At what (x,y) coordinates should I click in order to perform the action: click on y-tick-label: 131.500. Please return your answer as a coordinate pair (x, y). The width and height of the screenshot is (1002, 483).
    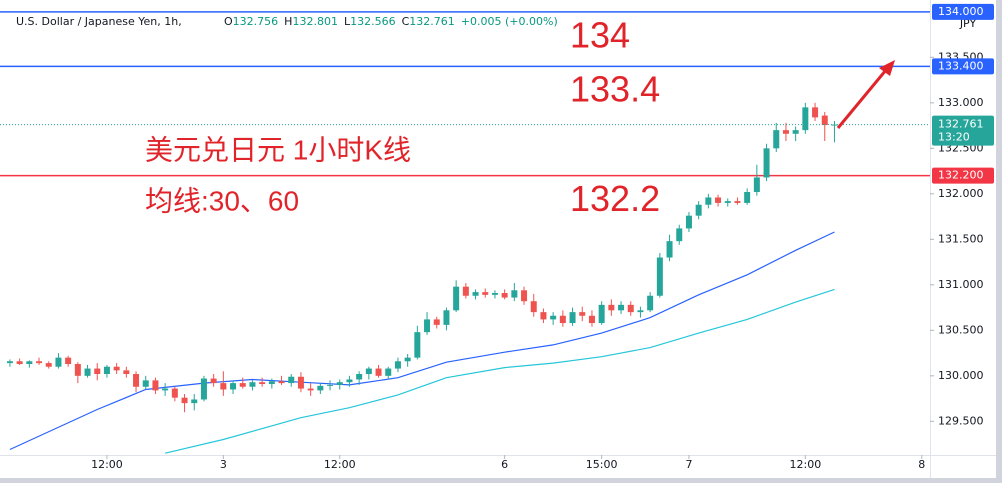
    Looking at the image, I should click on (961, 238).